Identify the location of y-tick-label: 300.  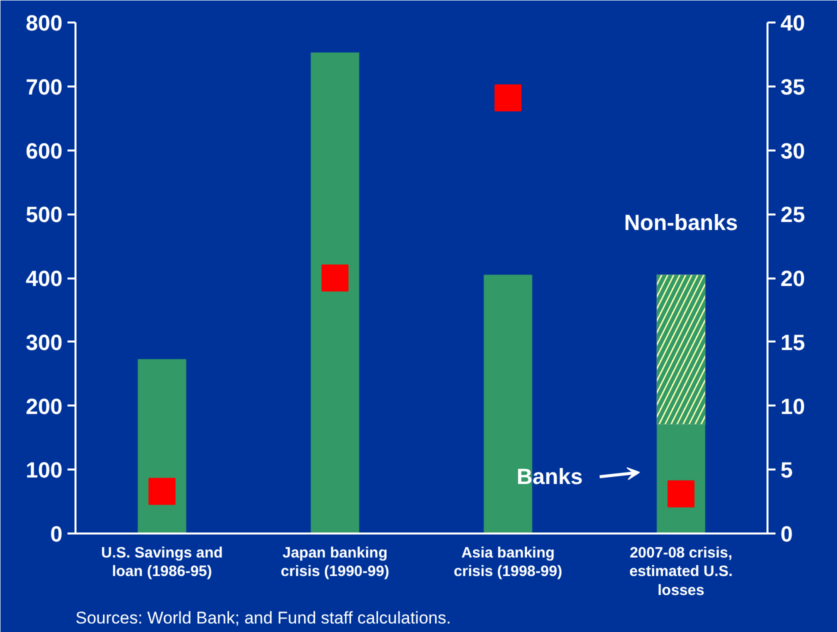
(44, 342).